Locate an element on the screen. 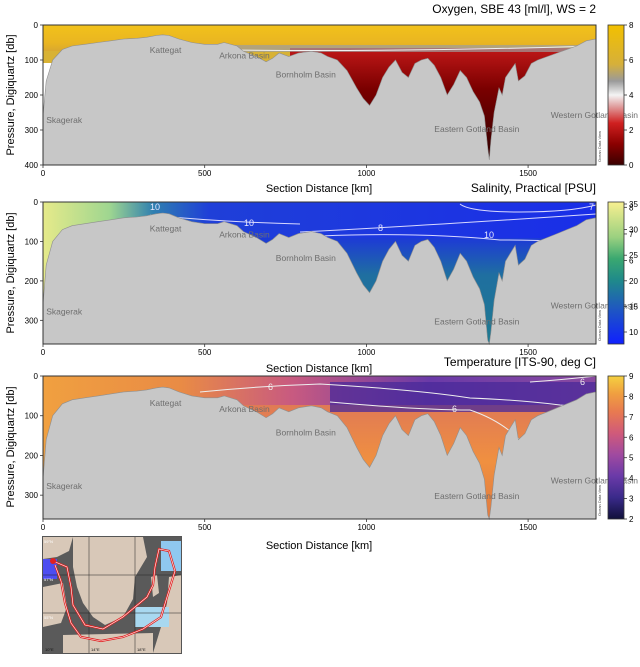 The image size is (640, 667). colorbar-tick-label: 35 is located at coordinates (633, 204).